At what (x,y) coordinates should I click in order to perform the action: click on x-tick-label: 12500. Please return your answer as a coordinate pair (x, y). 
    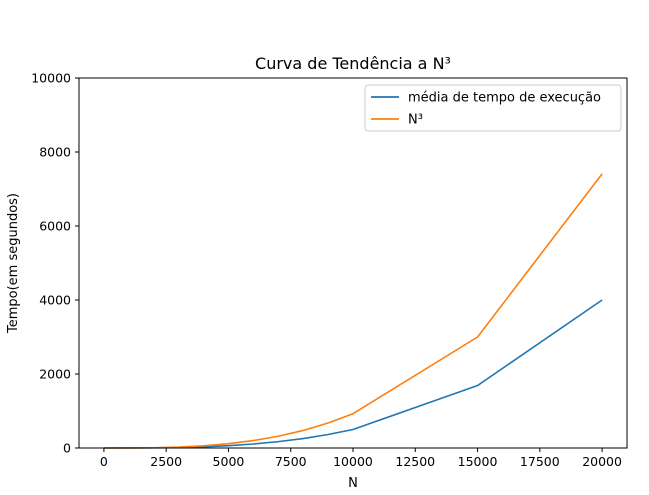
    Looking at the image, I should click on (415, 461).